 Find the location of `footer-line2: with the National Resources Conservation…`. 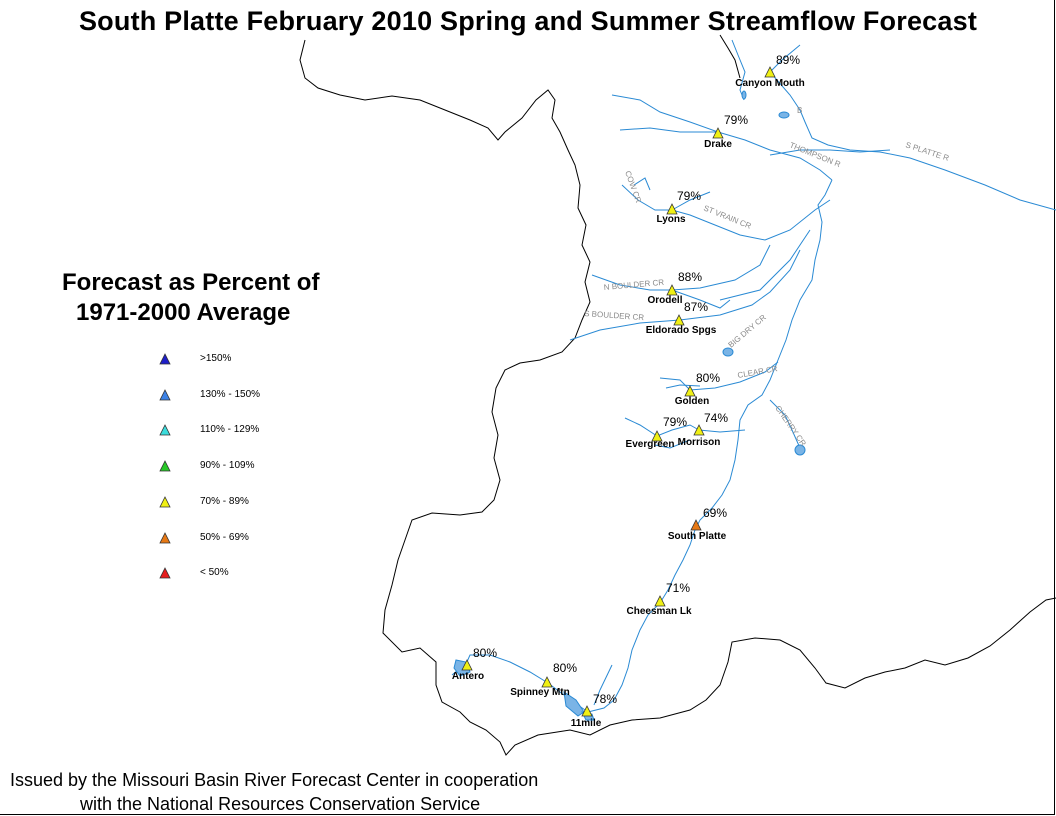

footer-line2: with the National Resources Conservation… is located at coordinates (280, 804).